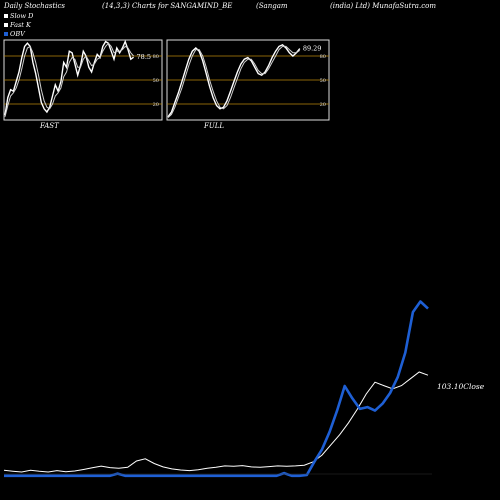 Image resolution: width=500 pixels, height=500 pixels. Describe the element at coordinates (461, 386) in the screenshot. I see `close-label: 103.10Close` at that location.